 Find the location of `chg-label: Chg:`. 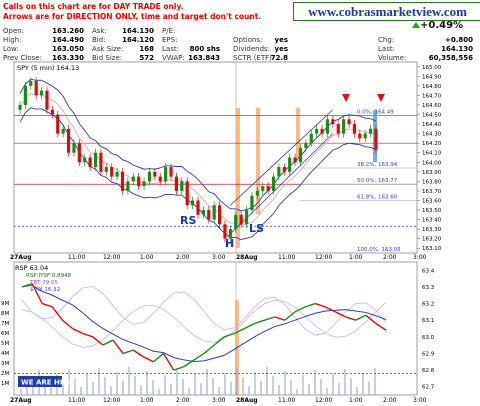

chg-label: Chg: is located at coordinates (386, 40).